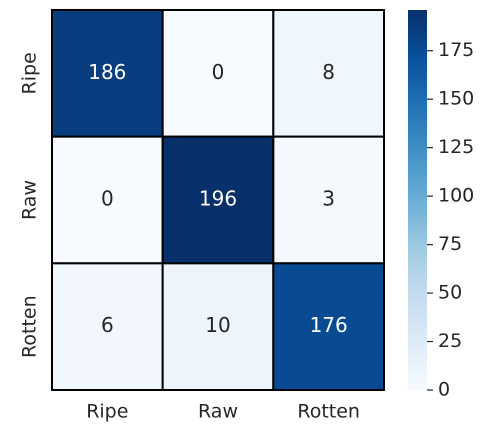 Image resolution: width=487 pixels, height=425 pixels. I want to click on colorbar-tick-label: 0, so click(444, 390).